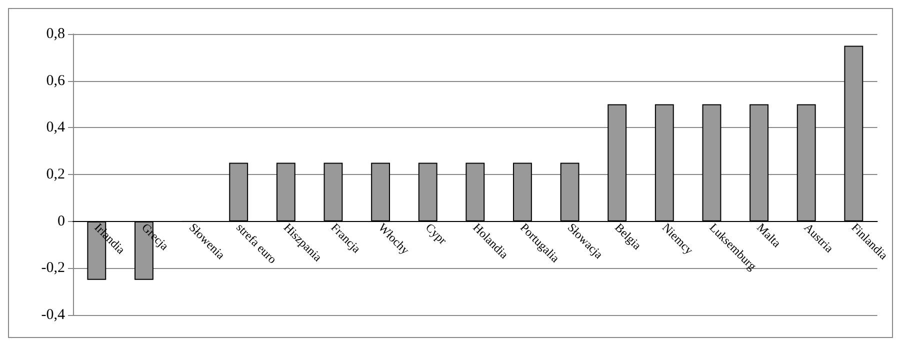 This screenshot has height=348, width=903. I want to click on y-tick-label: 0, so click(61, 221).